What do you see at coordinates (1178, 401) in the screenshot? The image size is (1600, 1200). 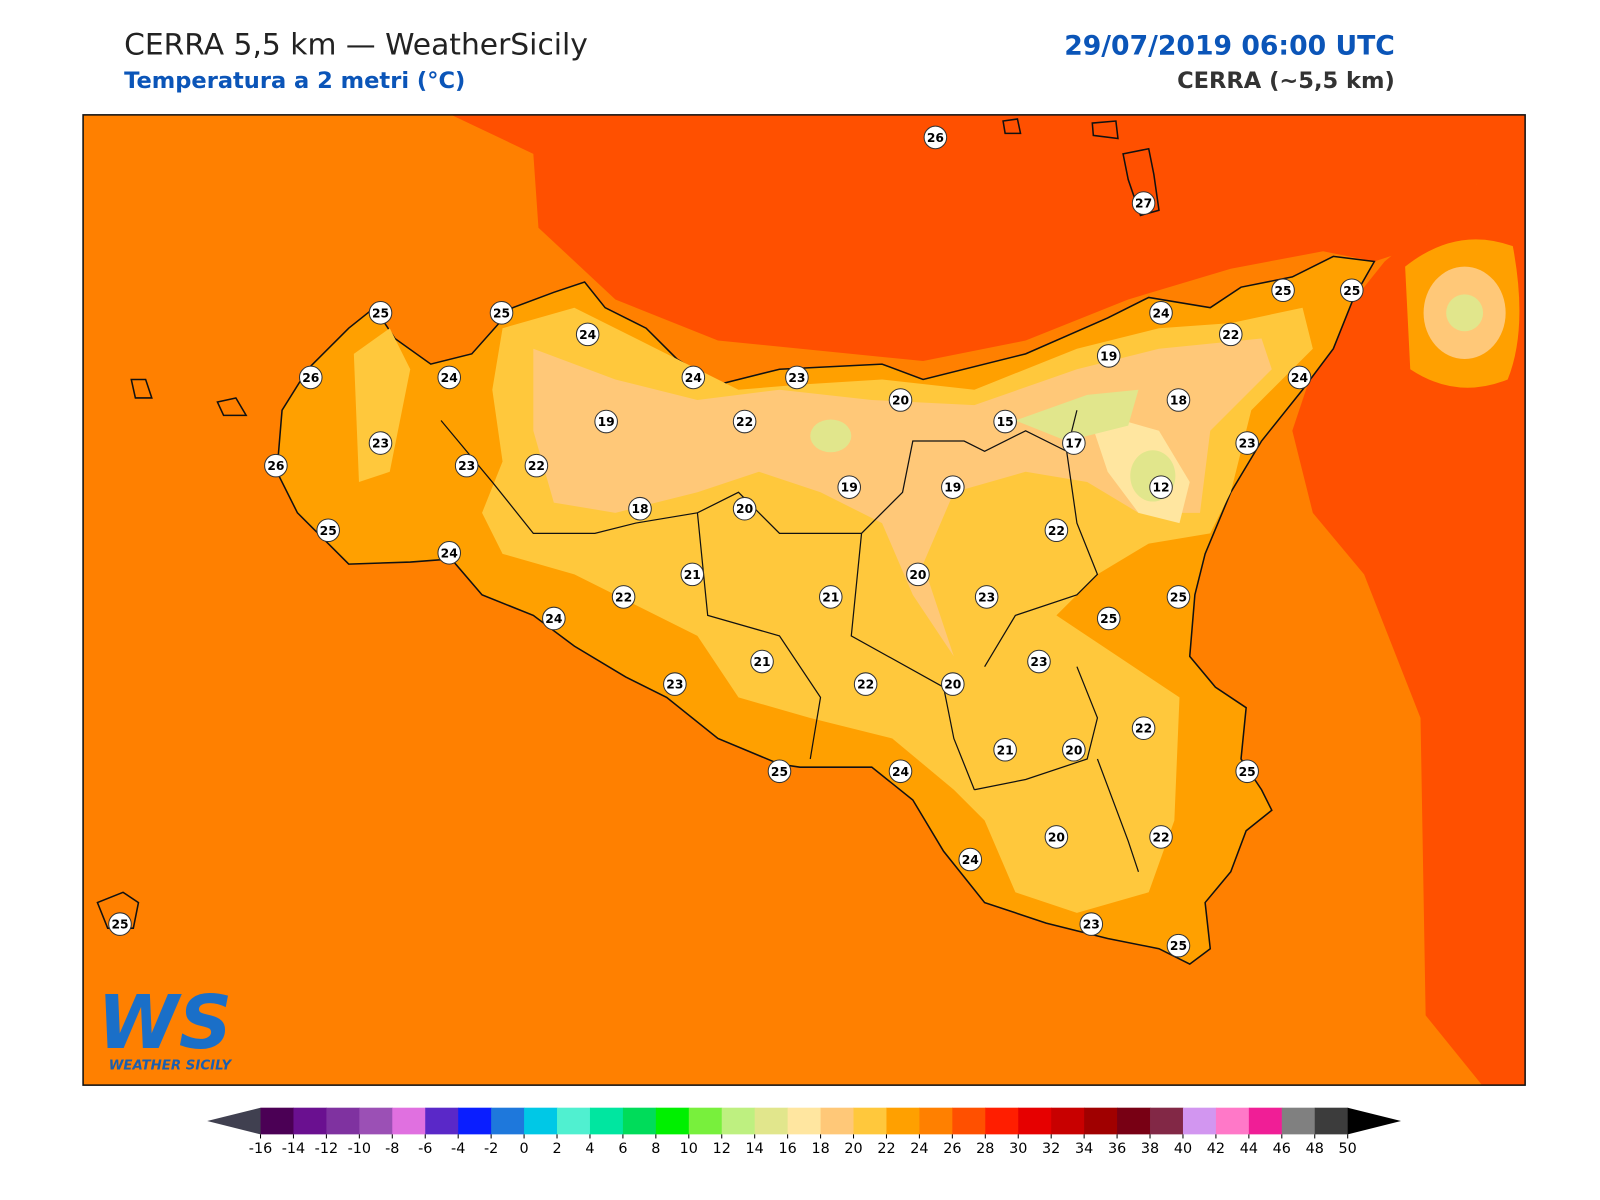 I see `station-value: 18` at bounding box center [1178, 401].